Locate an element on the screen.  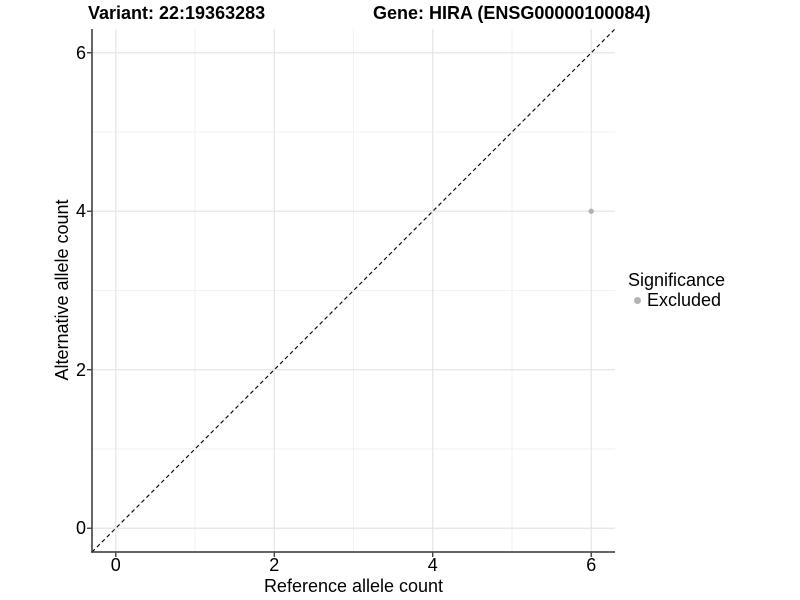
legend-title: Significance is located at coordinates (677, 280).